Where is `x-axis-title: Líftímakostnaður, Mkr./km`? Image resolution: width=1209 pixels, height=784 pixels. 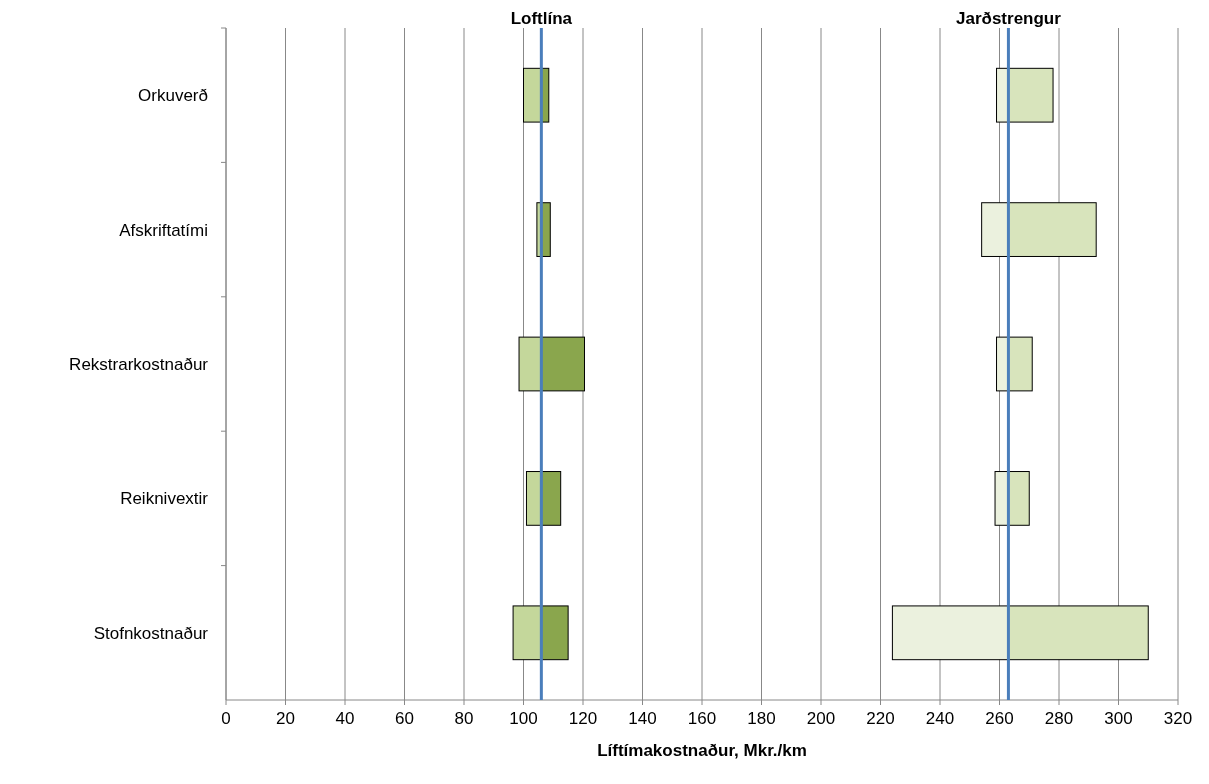
x-axis-title: Líftímakostnaður, Mkr./km is located at coordinates (702, 750).